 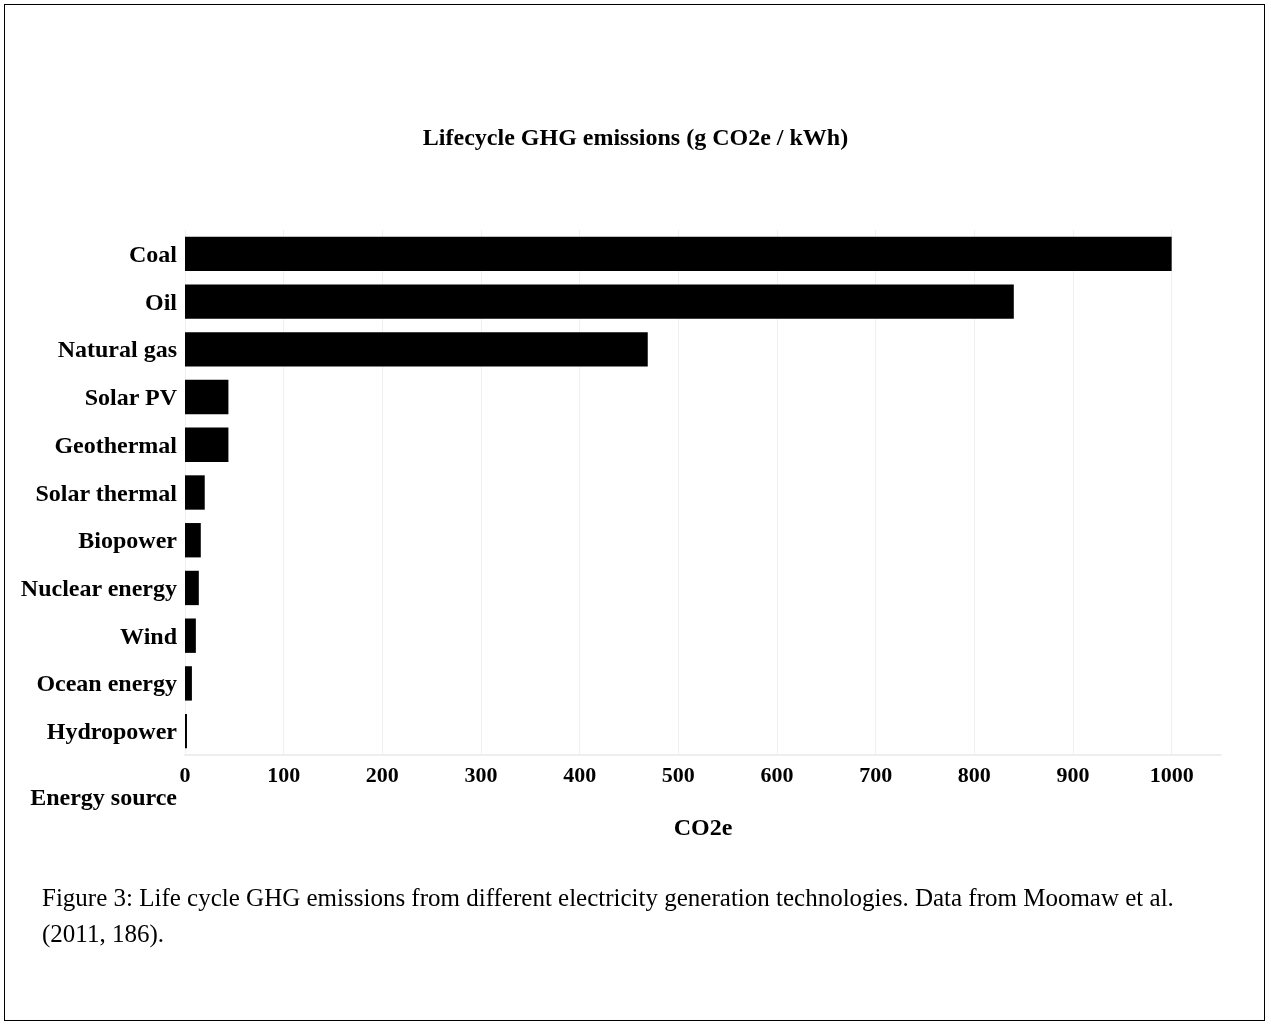 What do you see at coordinates (1073, 774) in the screenshot?
I see `x-tick-label: 900` at bounding box center [1073, 774].